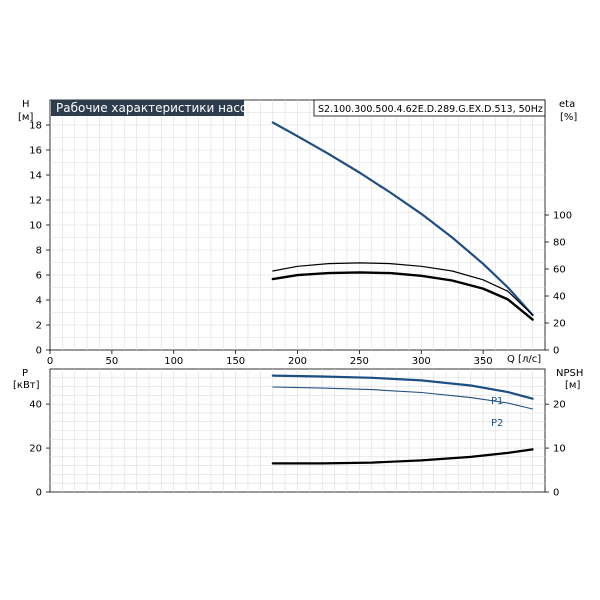 The height and width of the screenshot is (600, 600). I want to click on y-left-unit-power: [кВт], so click(26, 385).